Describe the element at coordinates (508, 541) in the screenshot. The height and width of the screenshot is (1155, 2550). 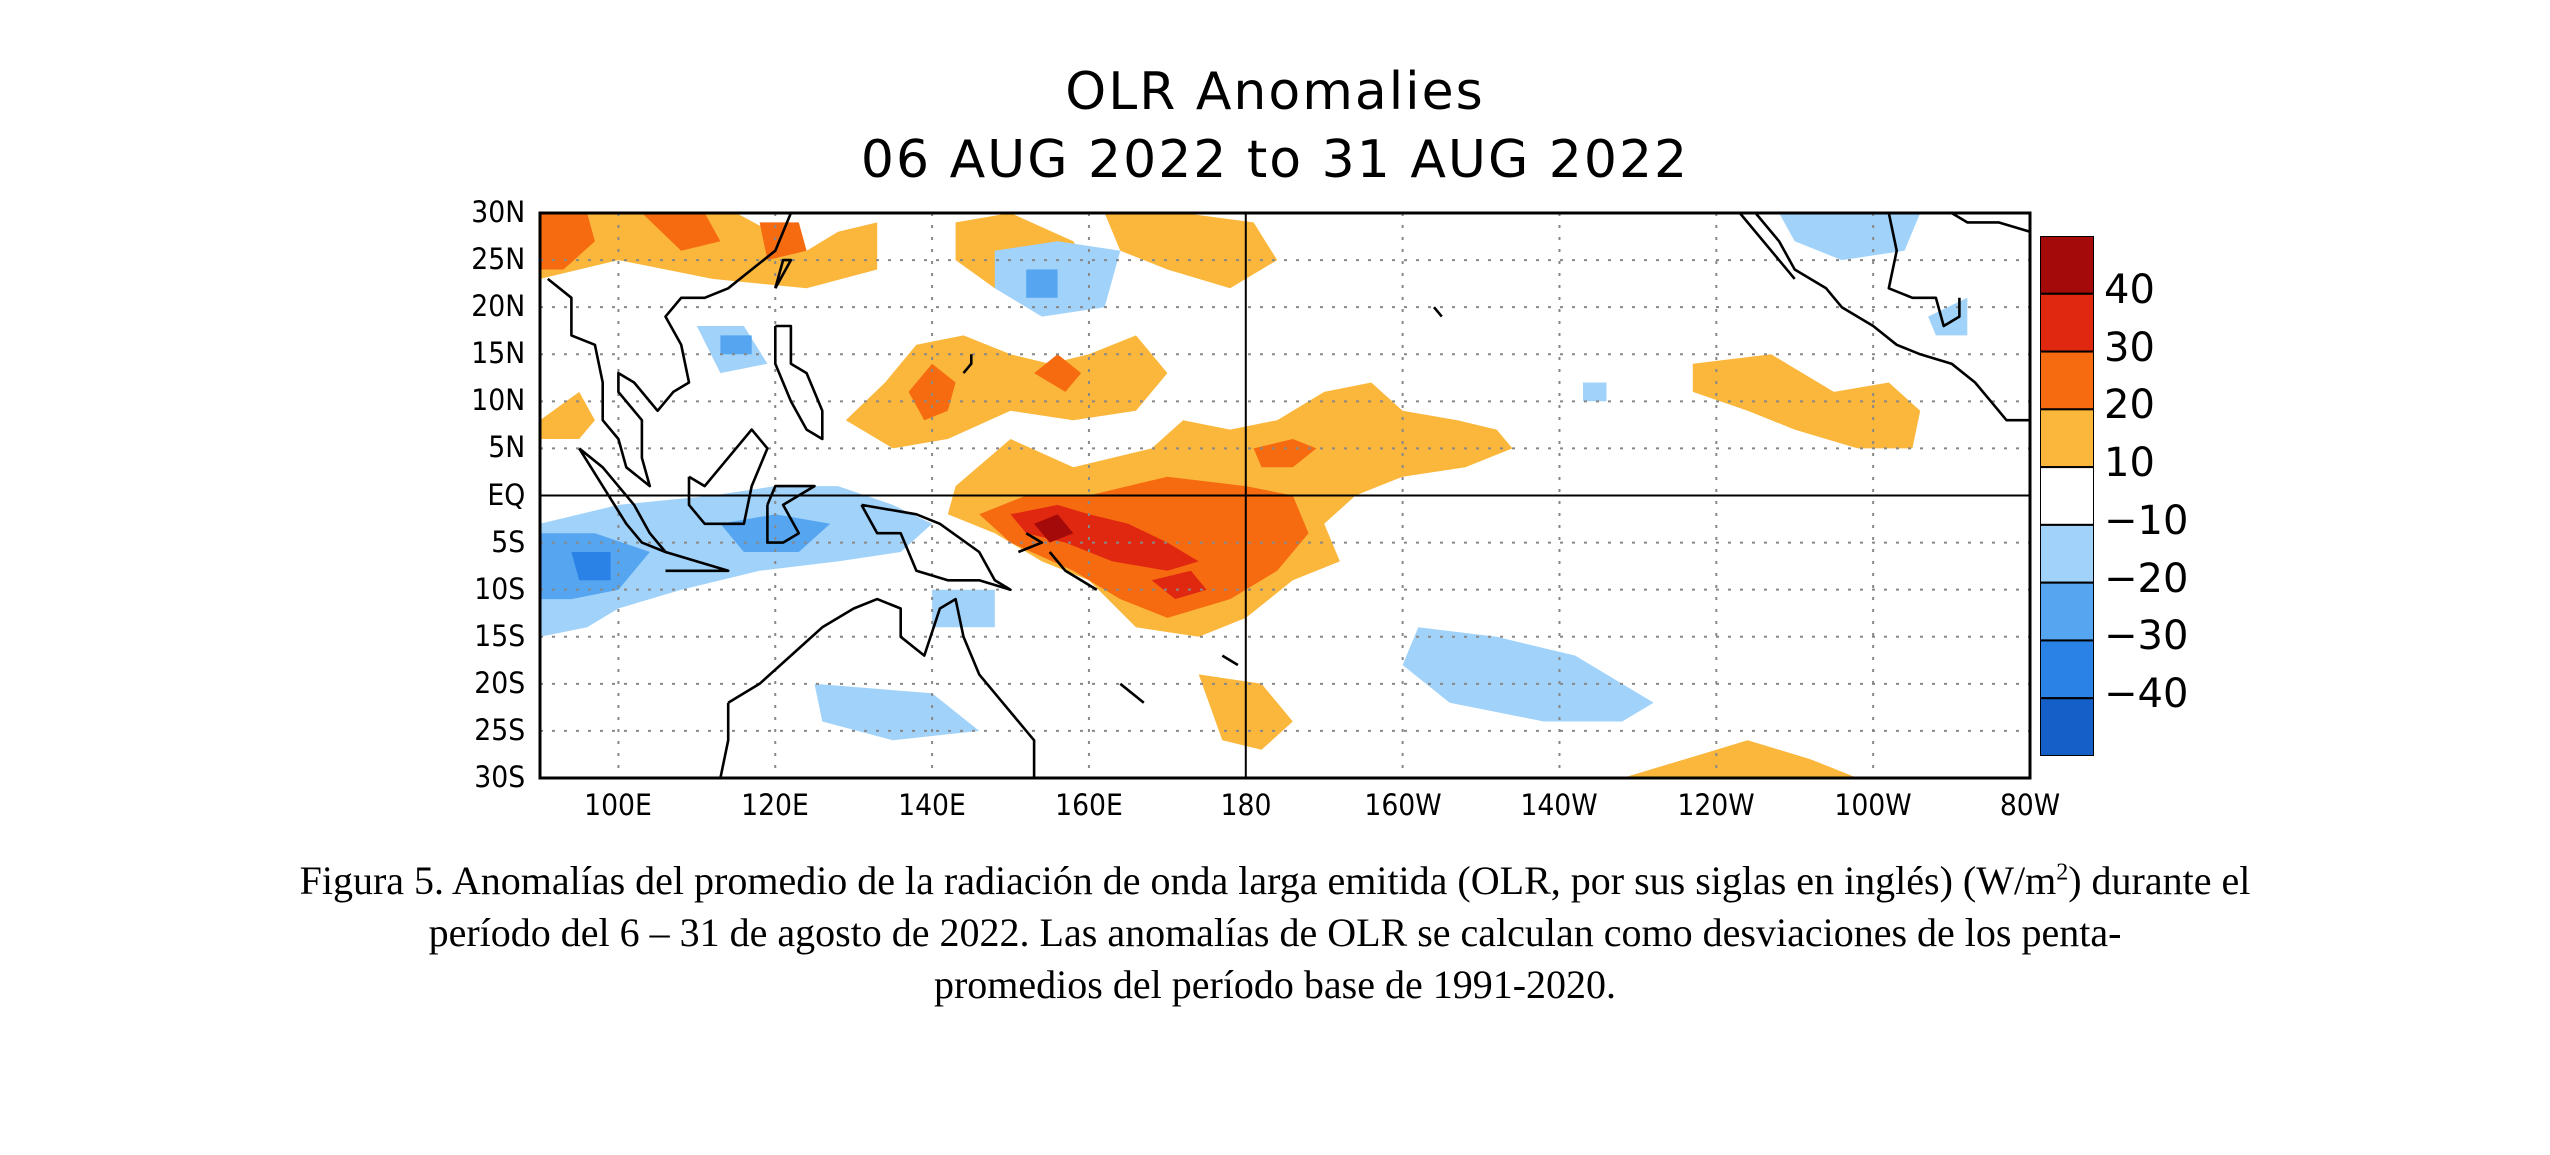
I see `latitude-label: 5S` at that location.